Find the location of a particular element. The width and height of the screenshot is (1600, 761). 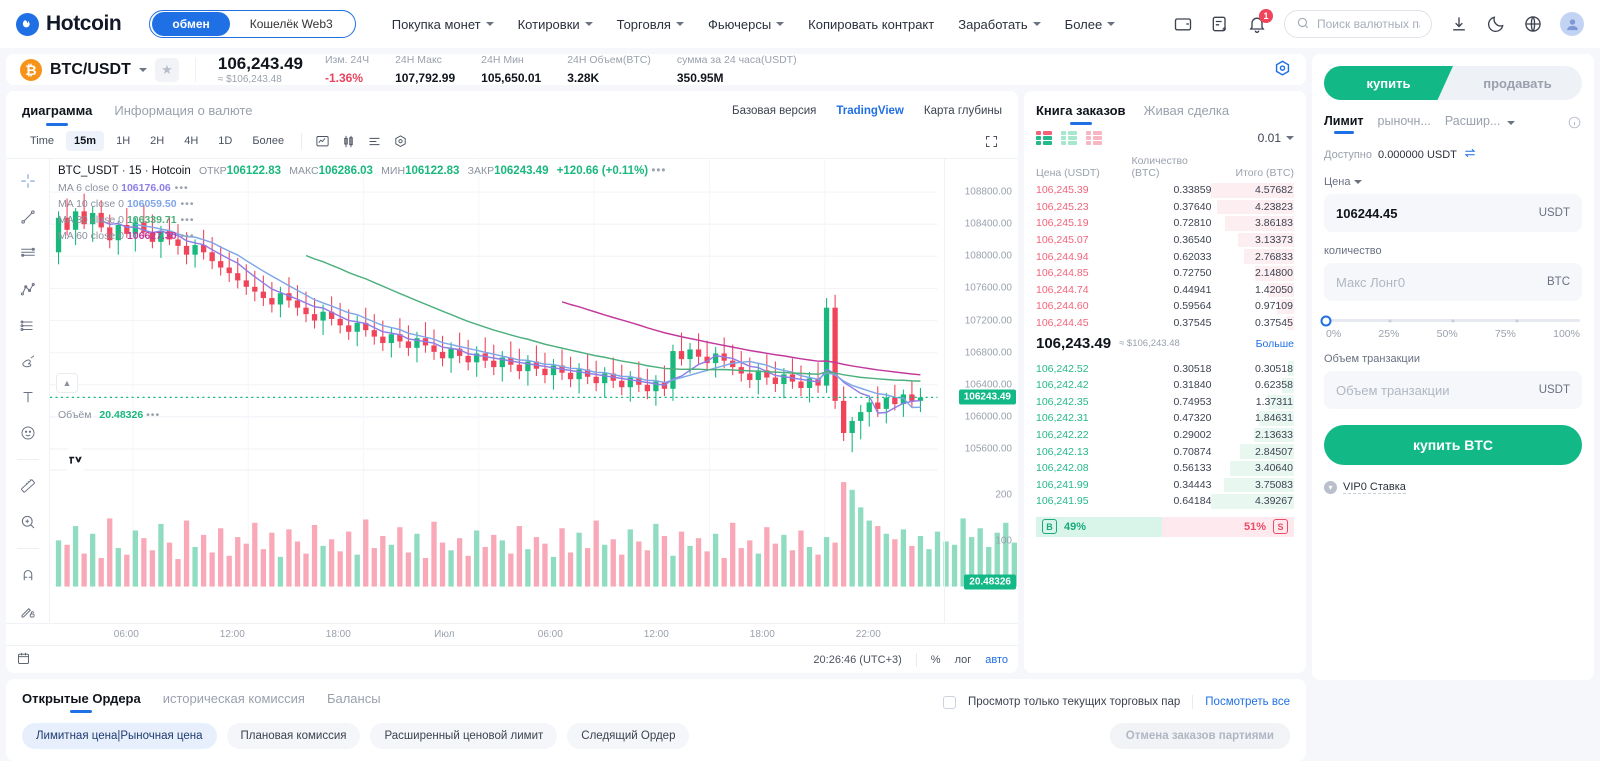

ticker-settings-icon is located at coordinates (1282, 70).